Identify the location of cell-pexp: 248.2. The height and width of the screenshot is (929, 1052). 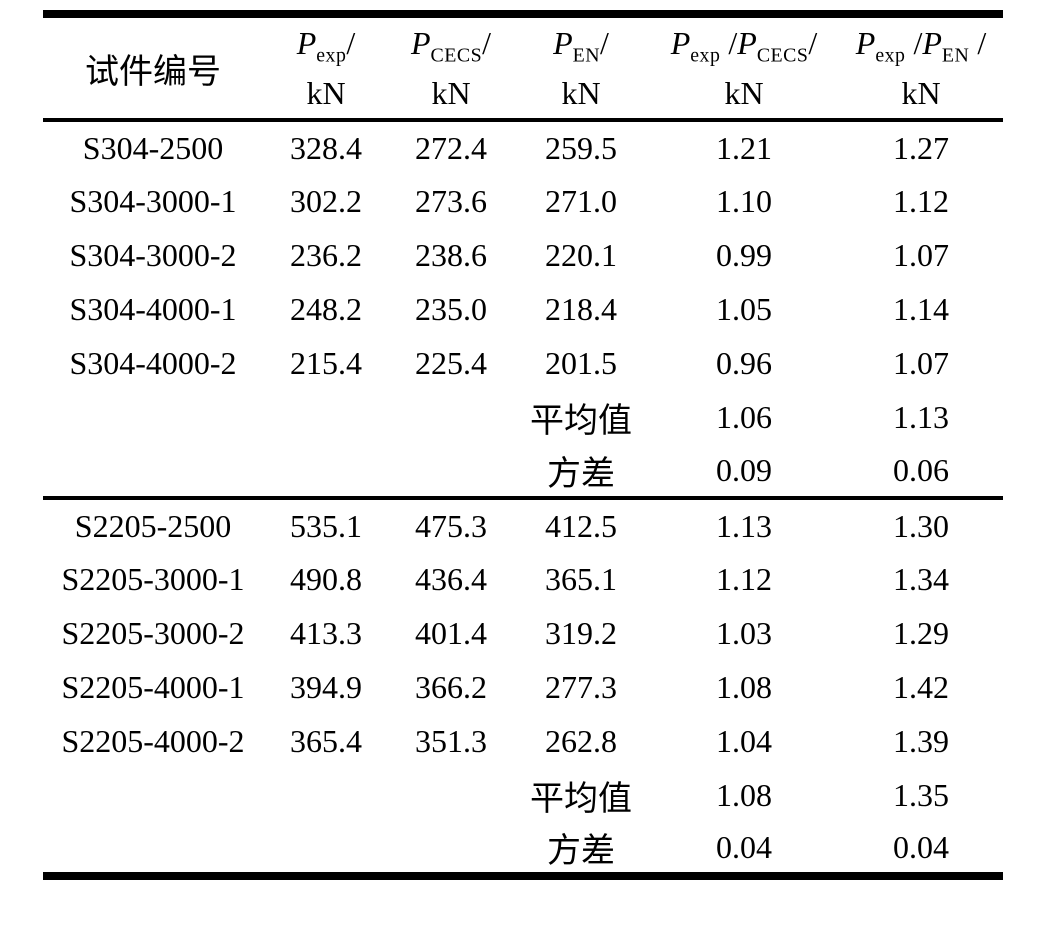
(326, 308).